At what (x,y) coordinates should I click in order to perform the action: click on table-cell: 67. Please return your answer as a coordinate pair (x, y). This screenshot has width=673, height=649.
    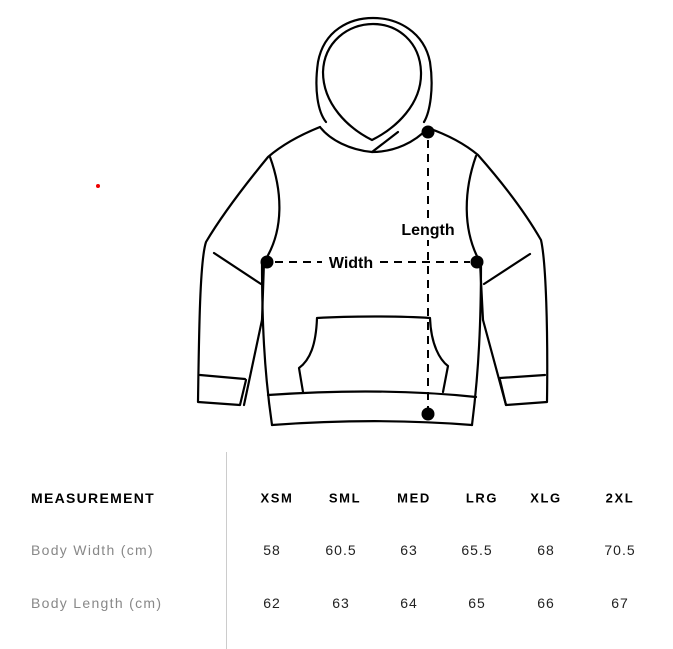
    Looking at the image, I should click on (620, 603).